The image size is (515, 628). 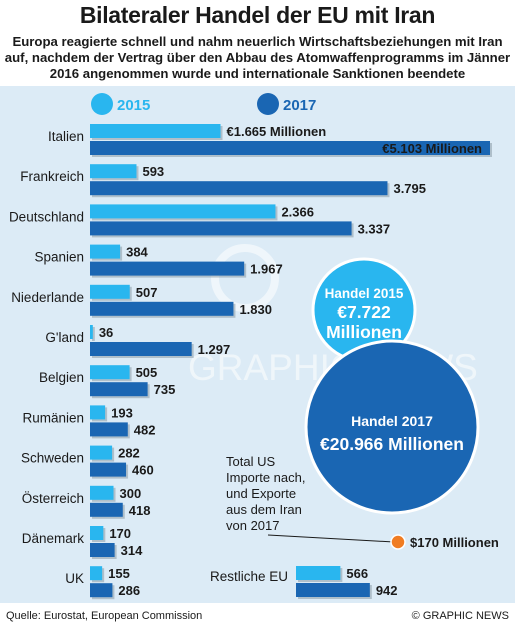 What do you see at coordinates (266, 269) in the screenshot?
I see `value-label-2017: 1.967` at bounding box center [266, 269].